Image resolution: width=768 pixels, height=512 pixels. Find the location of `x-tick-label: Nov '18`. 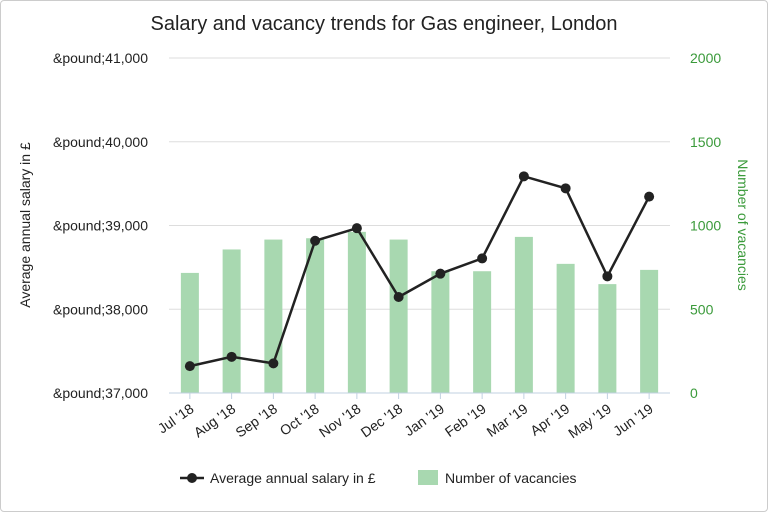

x-tick-label: Nov '18 is located at coordinates (340, 420).